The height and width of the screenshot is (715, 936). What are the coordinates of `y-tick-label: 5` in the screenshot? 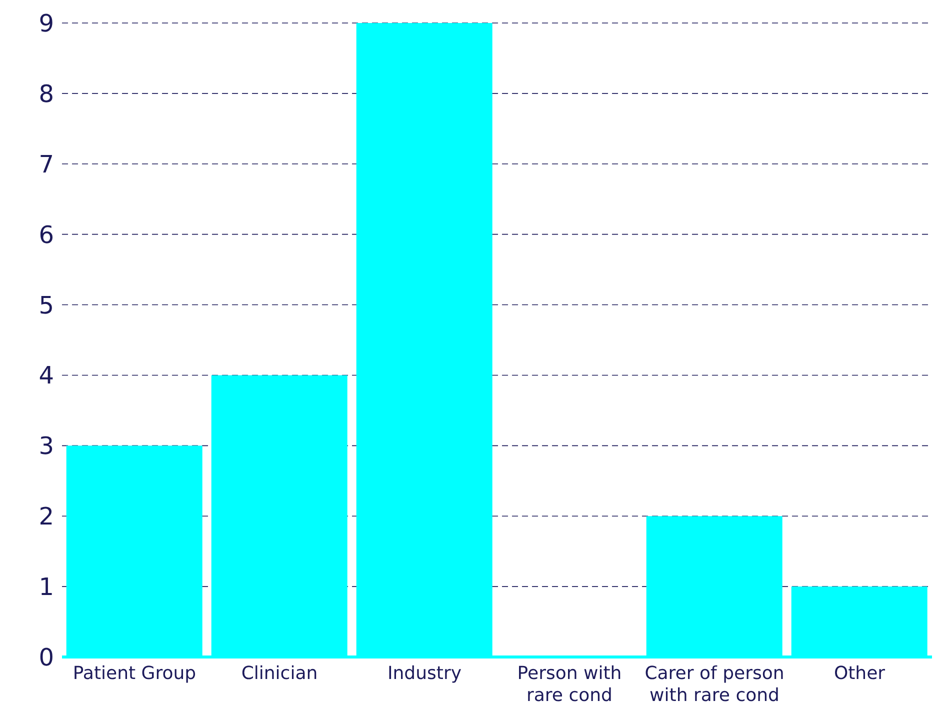 It's located at (46, 305).